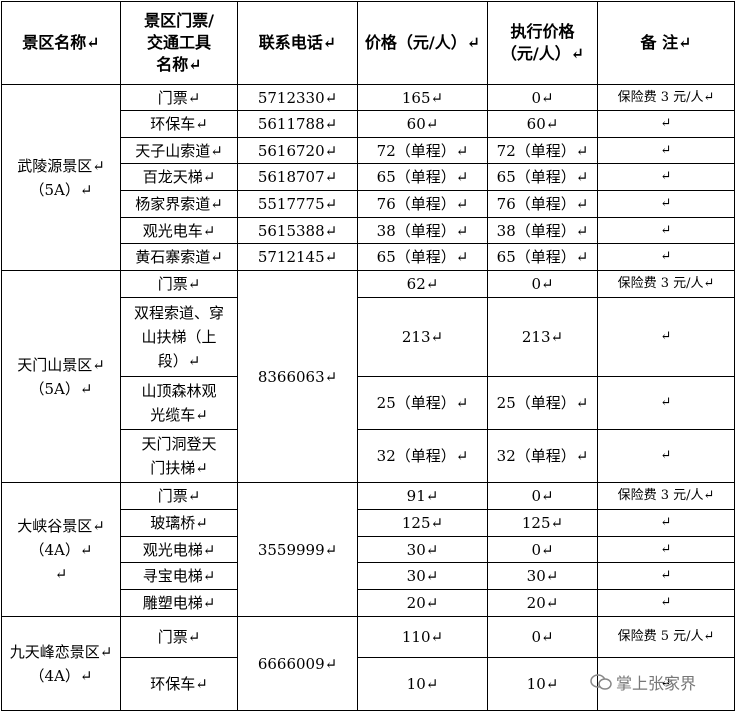 The image size is (735, 713). Describe the element at coordinates (179, 403) in the screenshot. I see `ticket-name: 山顶森林观 光缆车↵` at that location.